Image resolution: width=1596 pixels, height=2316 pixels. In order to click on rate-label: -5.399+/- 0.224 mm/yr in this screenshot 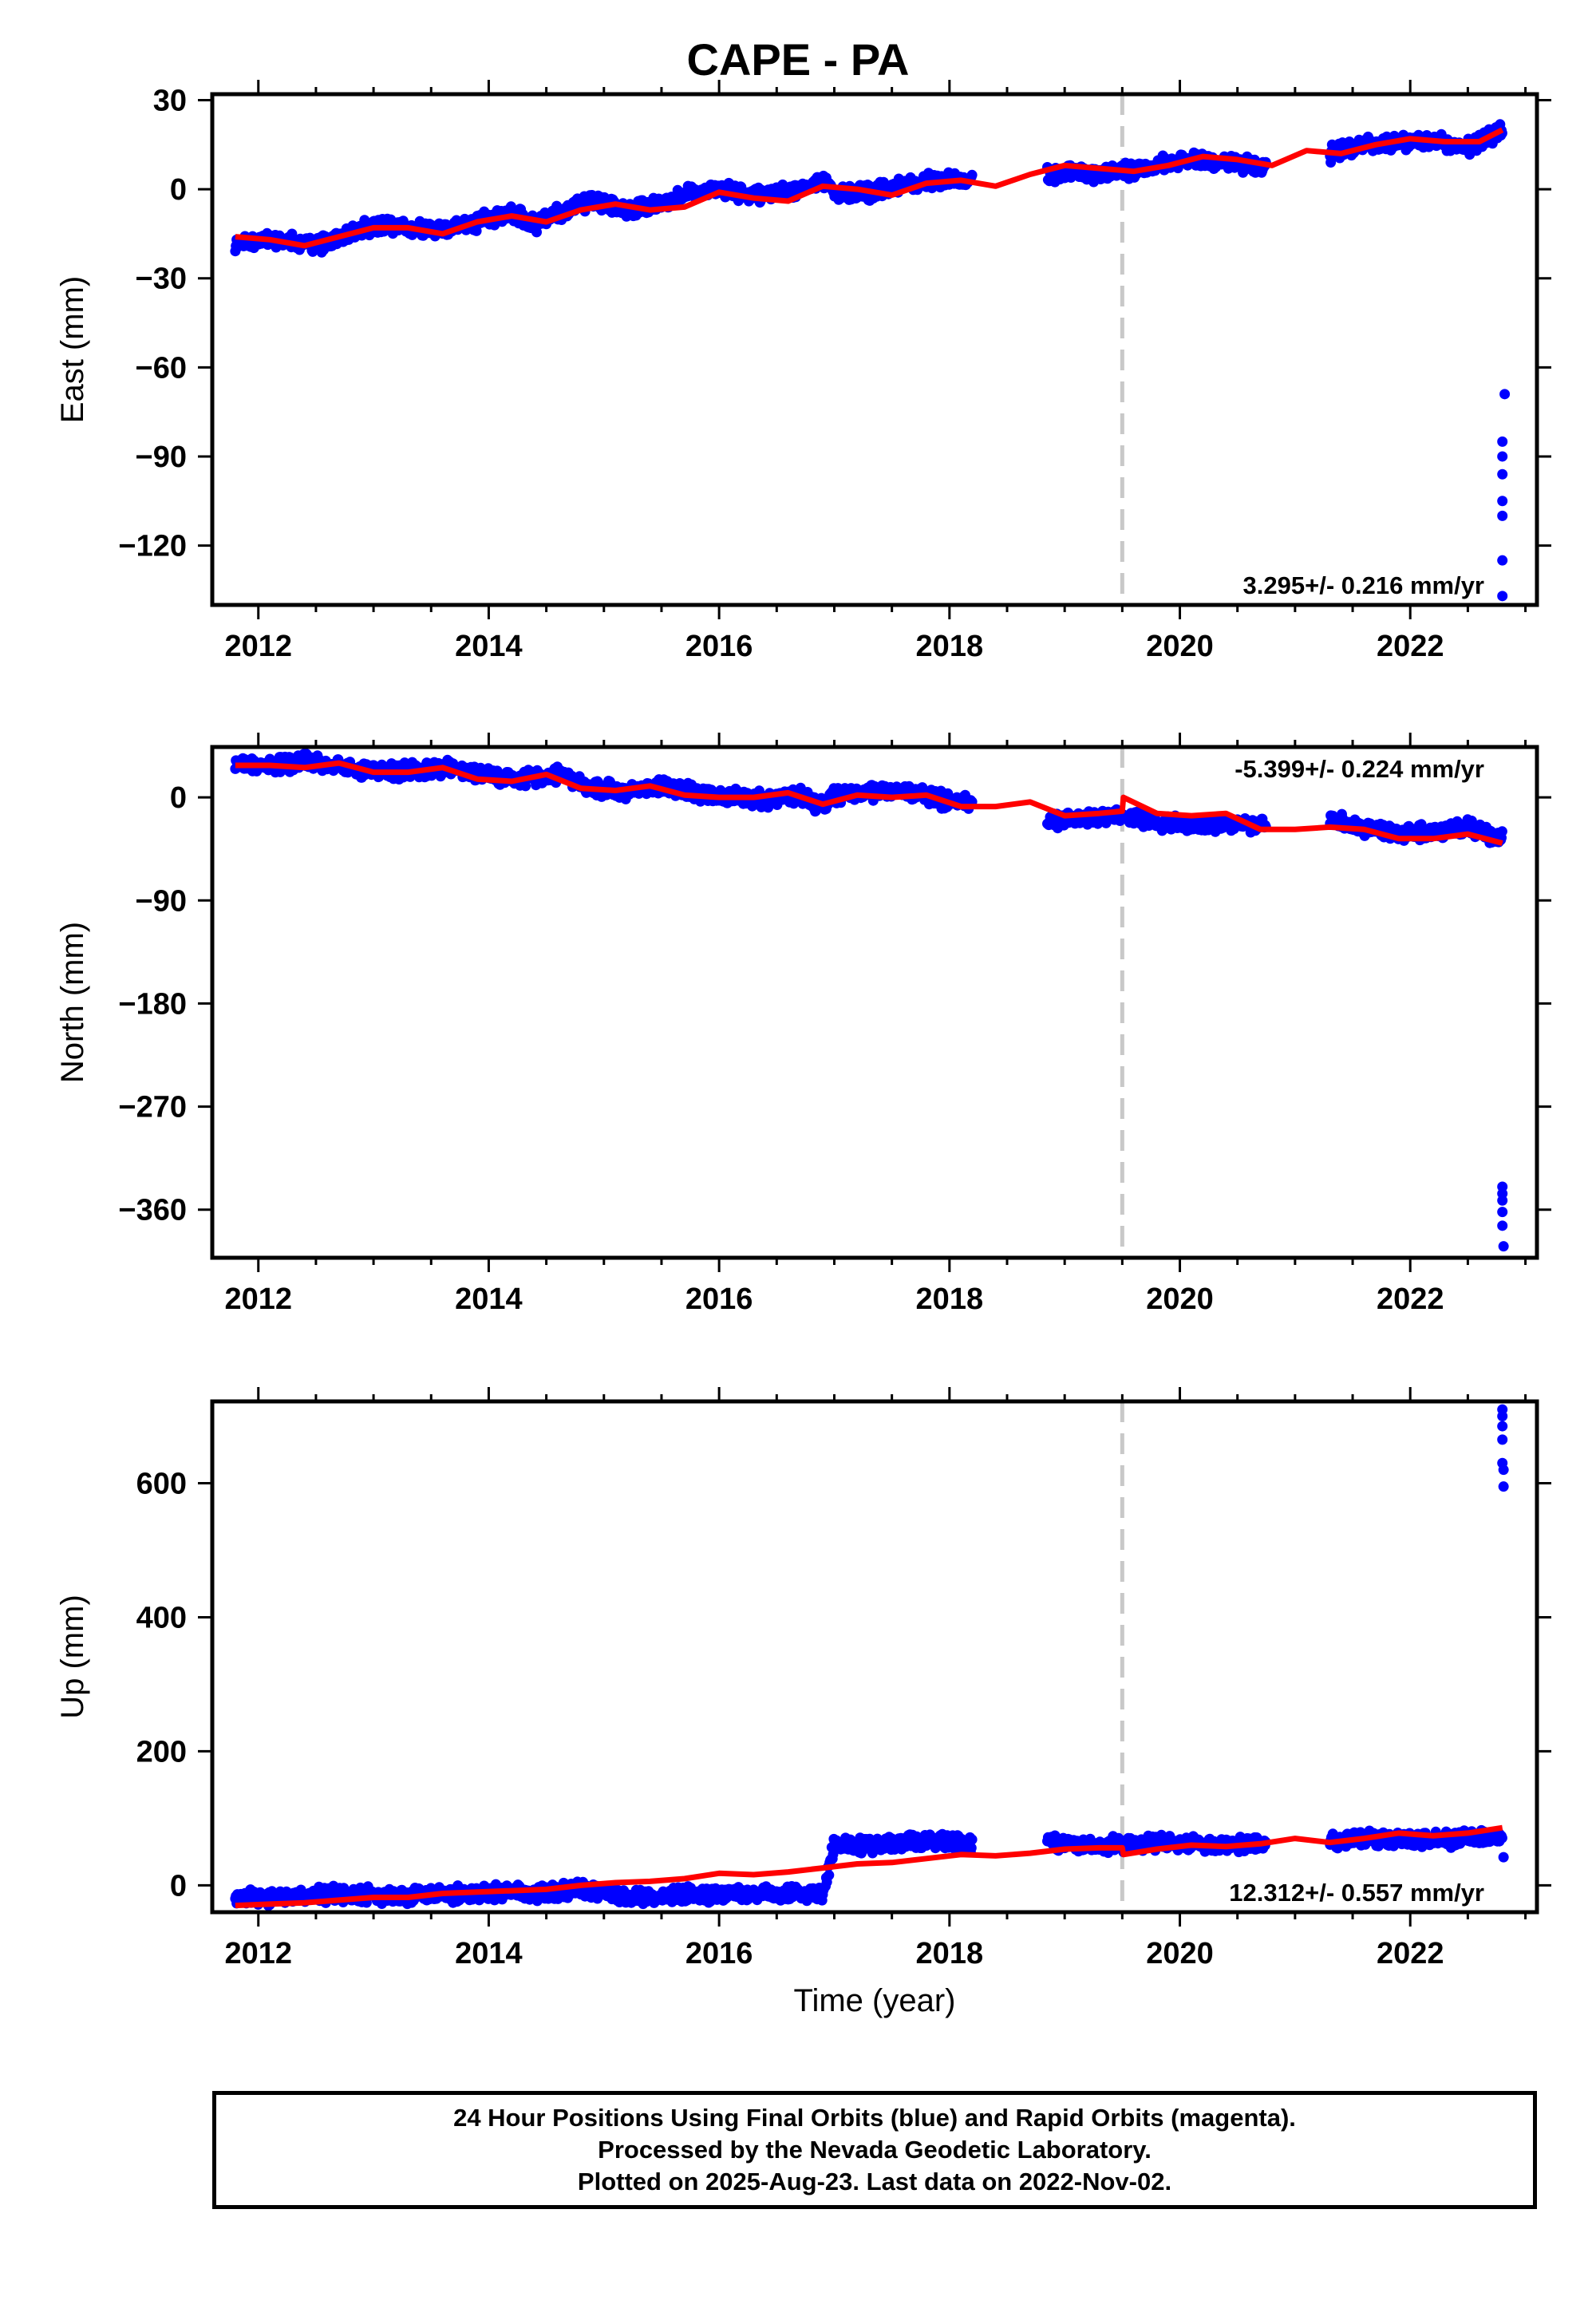, I will do `click(1359, 769)`.